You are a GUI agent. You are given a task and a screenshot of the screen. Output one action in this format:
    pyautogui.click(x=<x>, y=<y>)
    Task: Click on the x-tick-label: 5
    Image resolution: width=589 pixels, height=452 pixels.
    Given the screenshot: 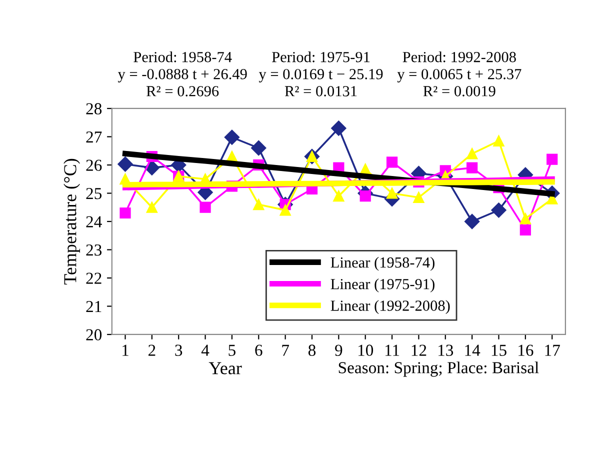 What is the action you would take?
    pyautogui.click(x=232, y=350)
    